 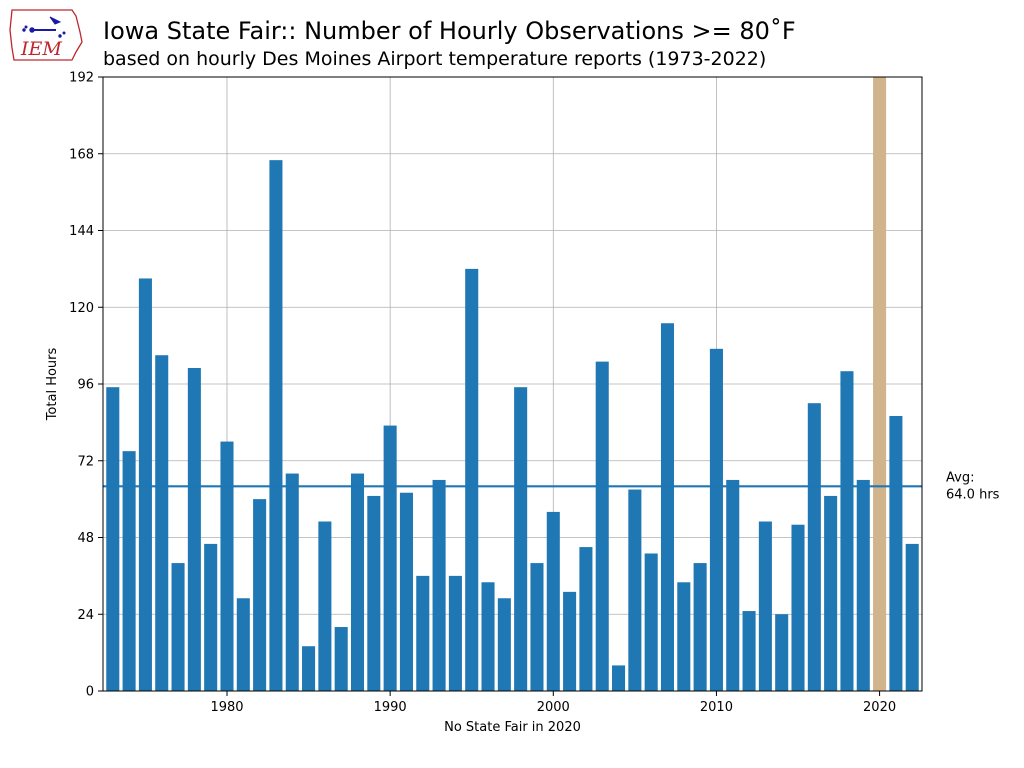 What do you see at coordinates (570, 641) in the screenshot?
I see `bar-2001` at bounding box center [570, 641].